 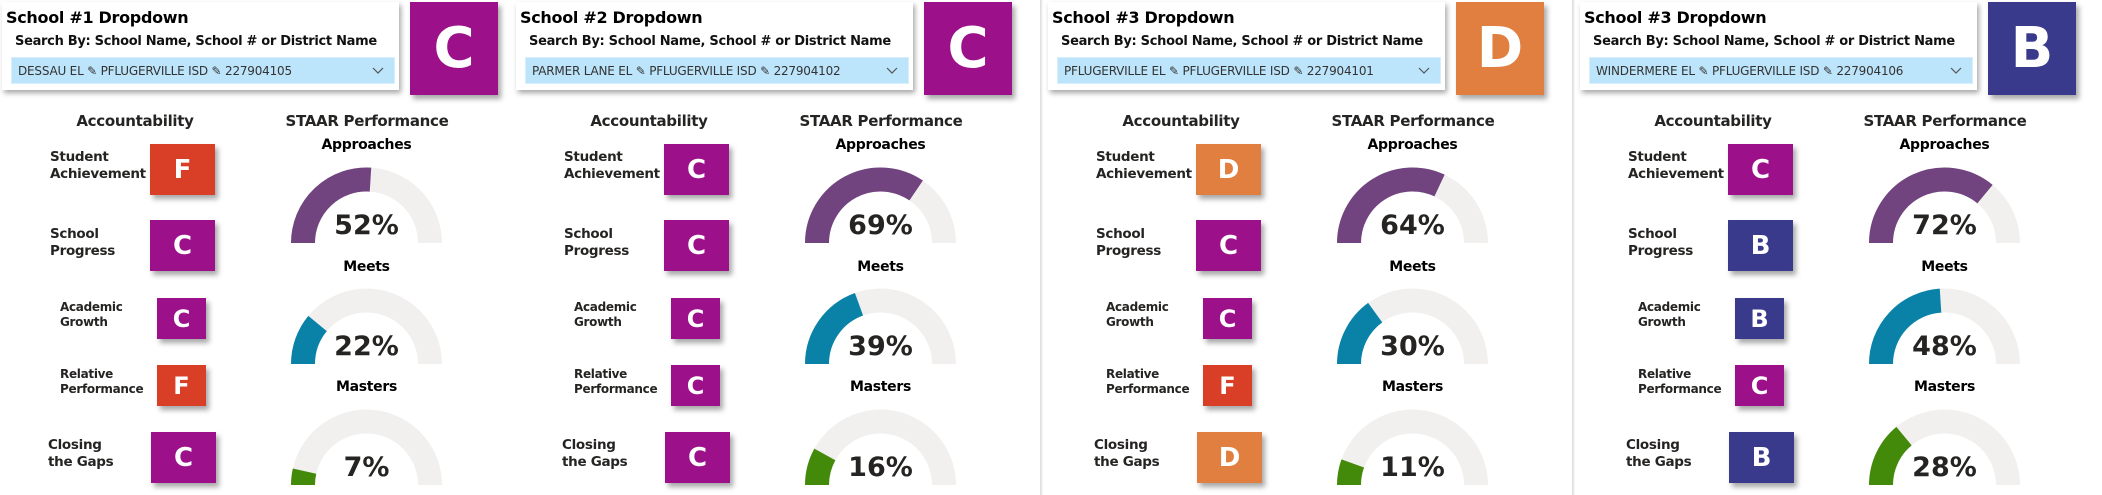 I want to click on approaches-value: 69%, so click(x=880, y=225).